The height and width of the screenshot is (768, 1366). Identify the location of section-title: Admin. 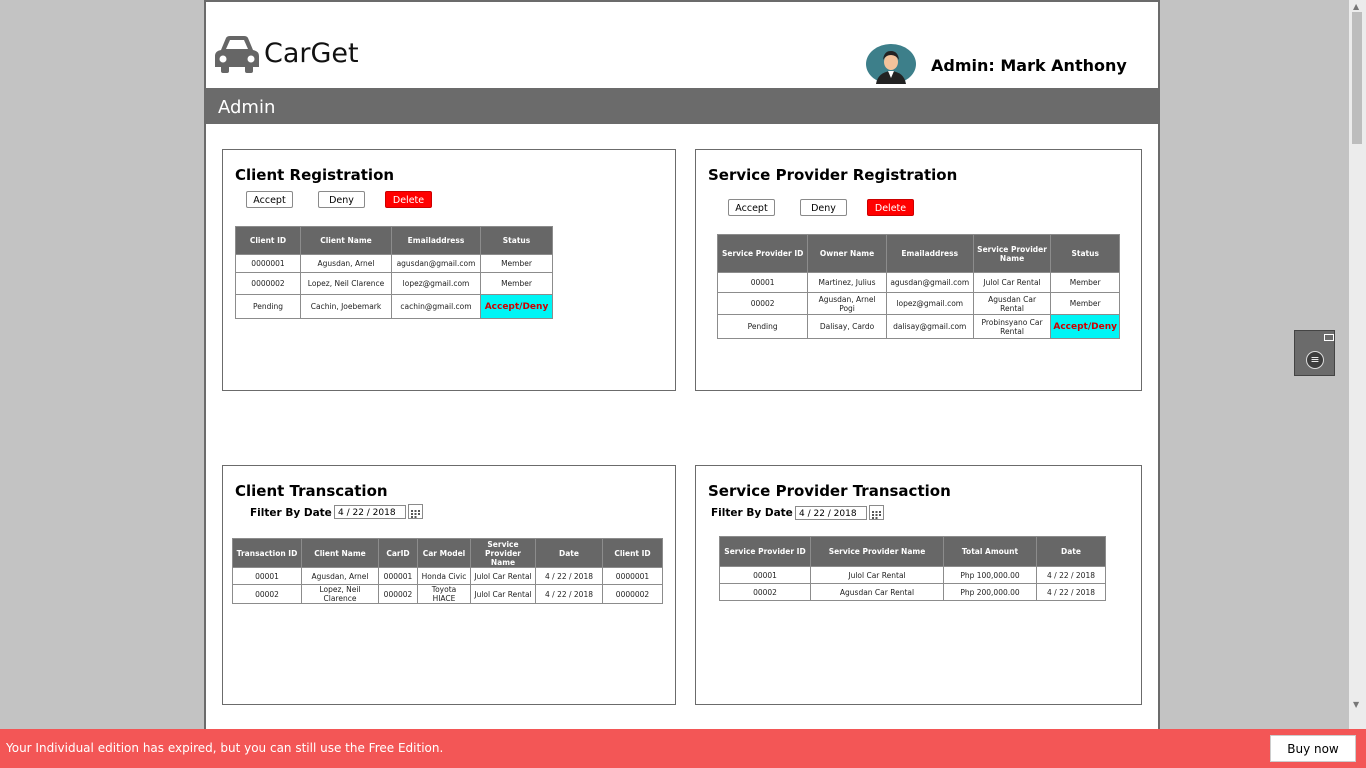
(247, 107).